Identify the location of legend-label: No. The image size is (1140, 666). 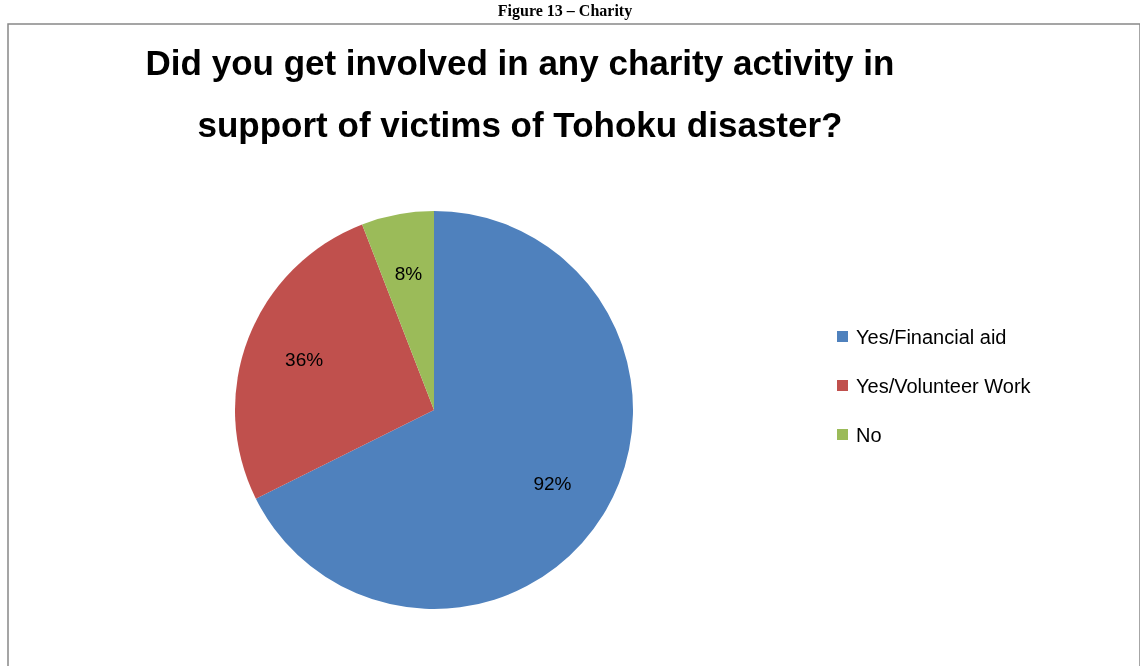
(869, 435).